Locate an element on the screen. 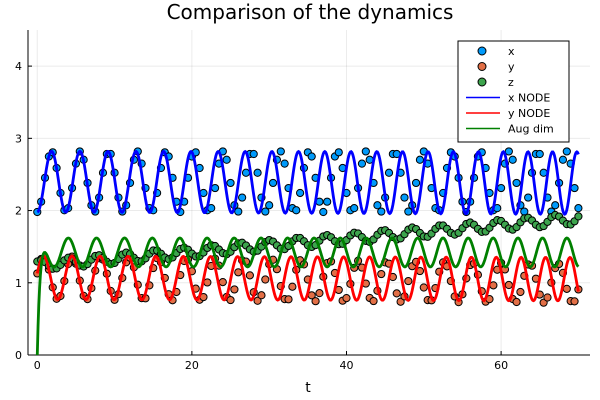  x-tick-label-2: 40 is located at coordinates (346, 365).